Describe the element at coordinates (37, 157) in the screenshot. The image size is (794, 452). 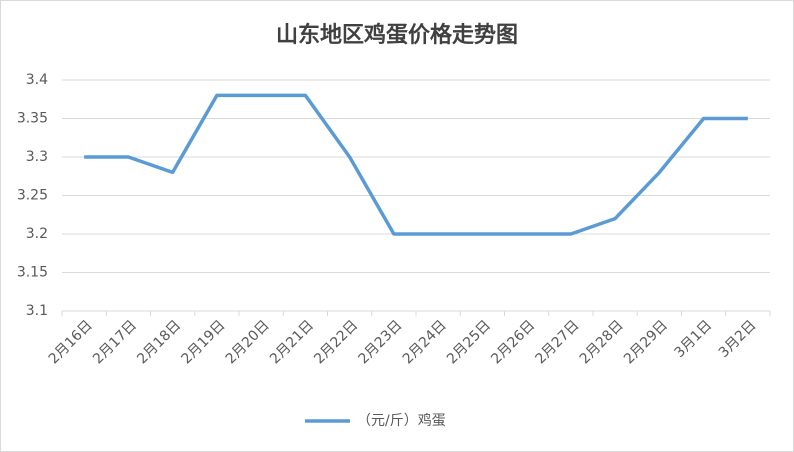
I see `y-tick-label: 3.3` at that location.